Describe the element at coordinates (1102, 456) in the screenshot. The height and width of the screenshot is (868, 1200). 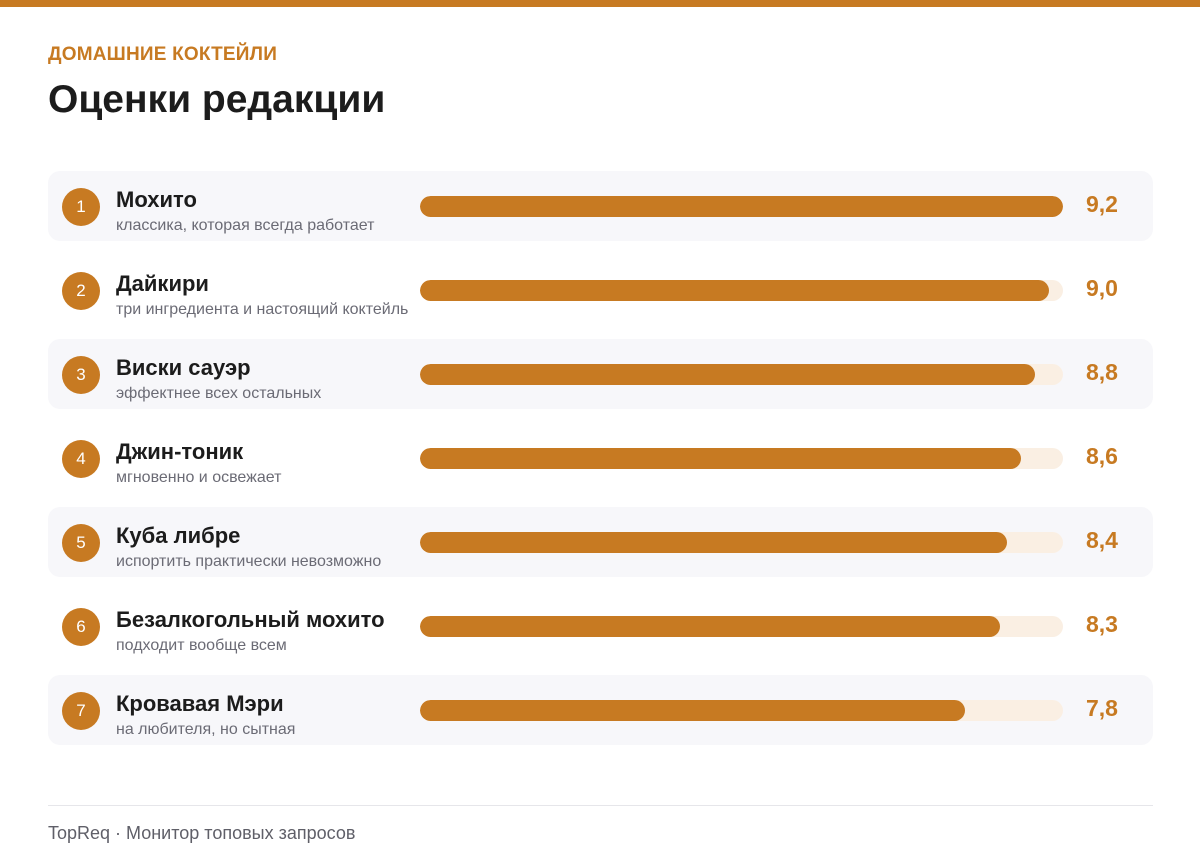
I see `score-label: 8,6` at that location.